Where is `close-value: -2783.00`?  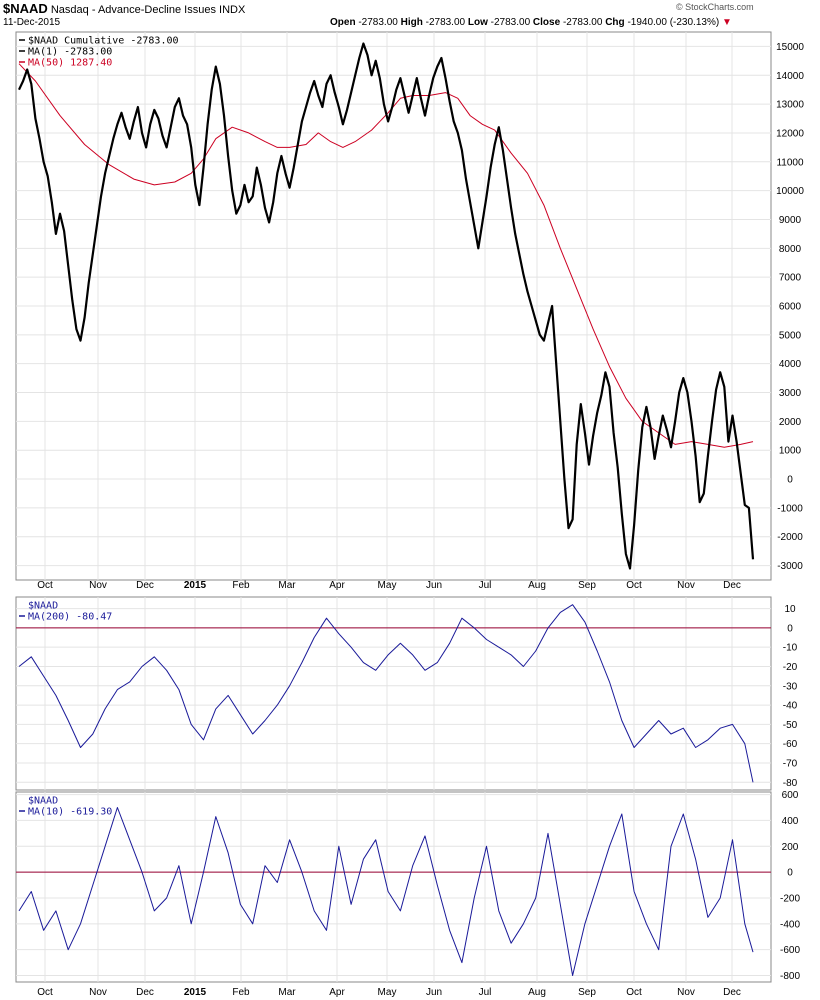 close-value: -2783.00 is located at coordinates (582, 22).